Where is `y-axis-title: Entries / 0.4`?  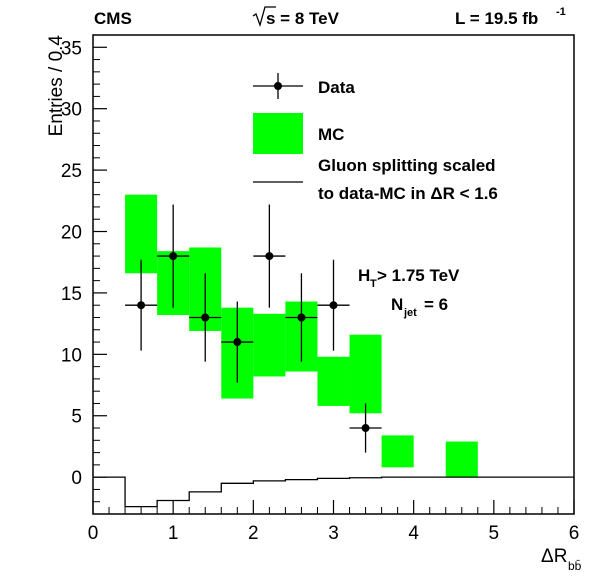
y-axis-title: Entries / 0.4 is located at coordinates (56, 86).